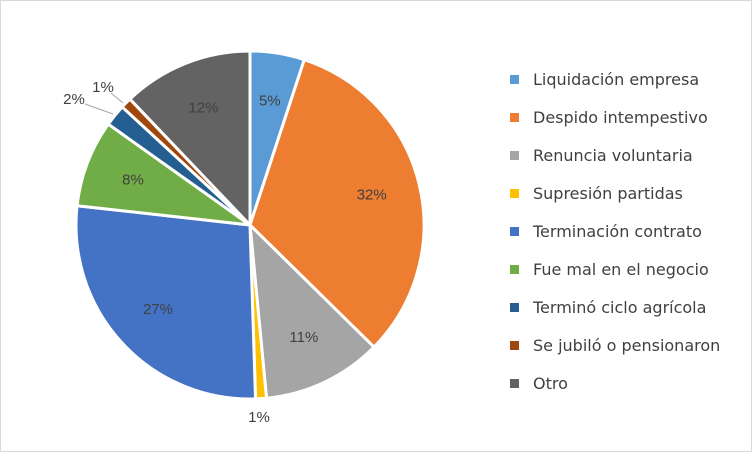  Describe the element at coordinates (372, 194) in the screenshot. I see `data-label: 32%` at that location.